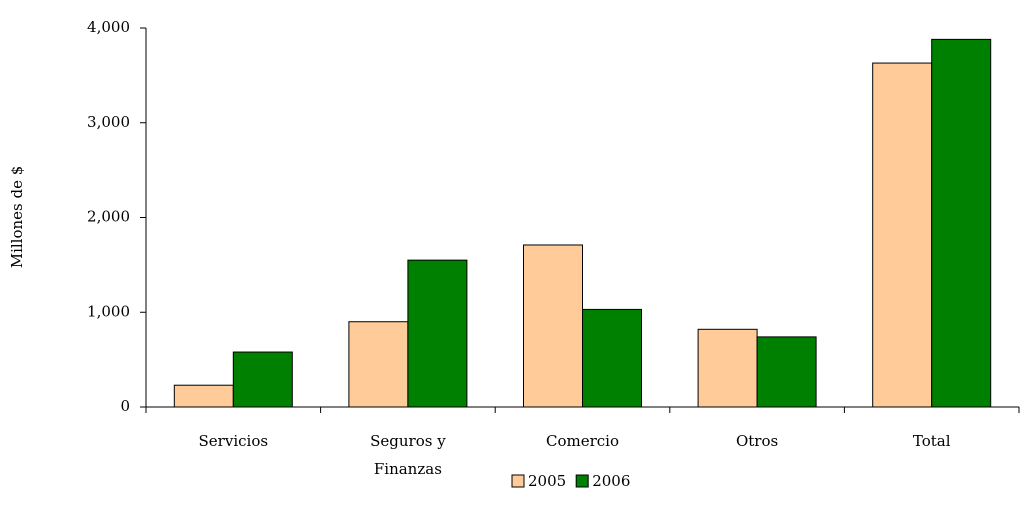 This screenshot has width=1023, height=517. Describe the element at coordinates (108, 217) in the screenshot. I see `y-tick-label: 2,000` at that location.